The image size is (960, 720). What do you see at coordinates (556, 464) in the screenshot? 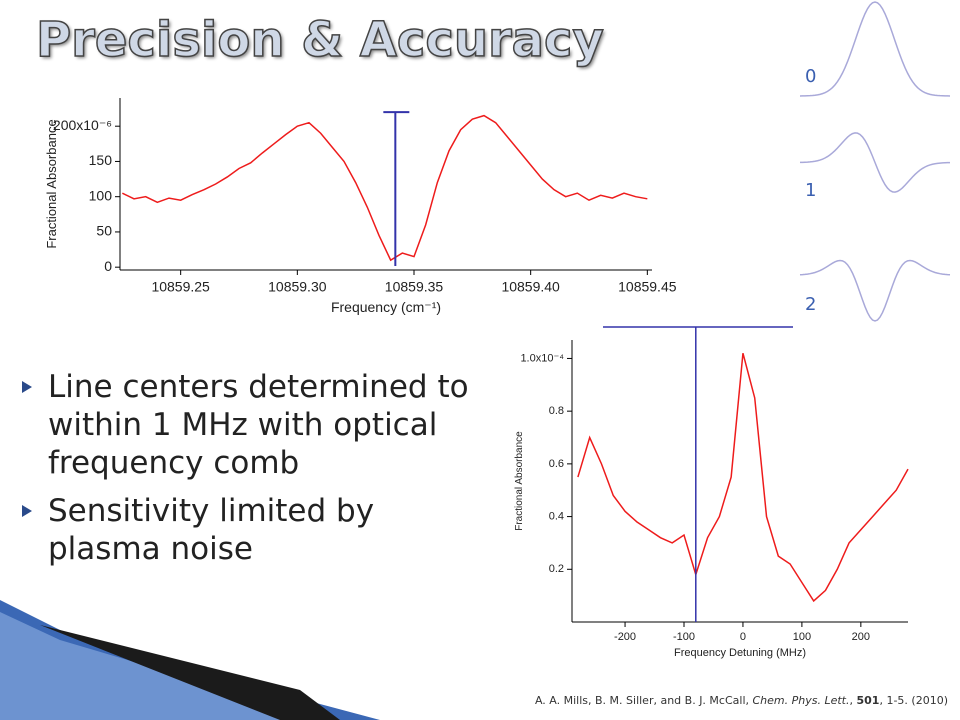
I see `y-tick-label: 0.6` at bounding box center [556, 464].